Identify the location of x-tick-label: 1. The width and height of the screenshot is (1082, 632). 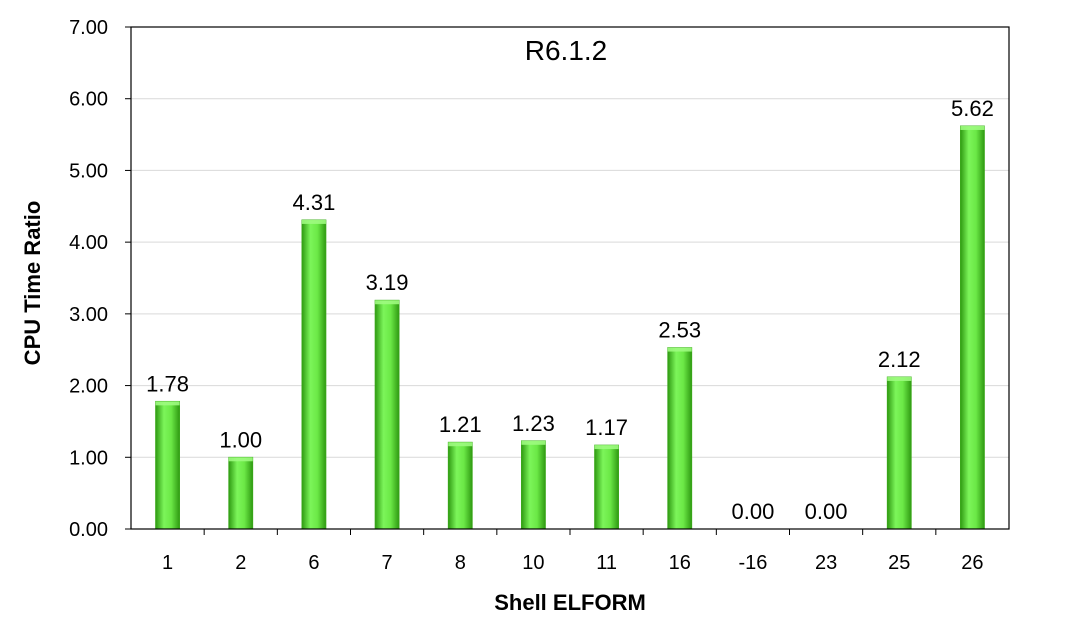
(167, 563).